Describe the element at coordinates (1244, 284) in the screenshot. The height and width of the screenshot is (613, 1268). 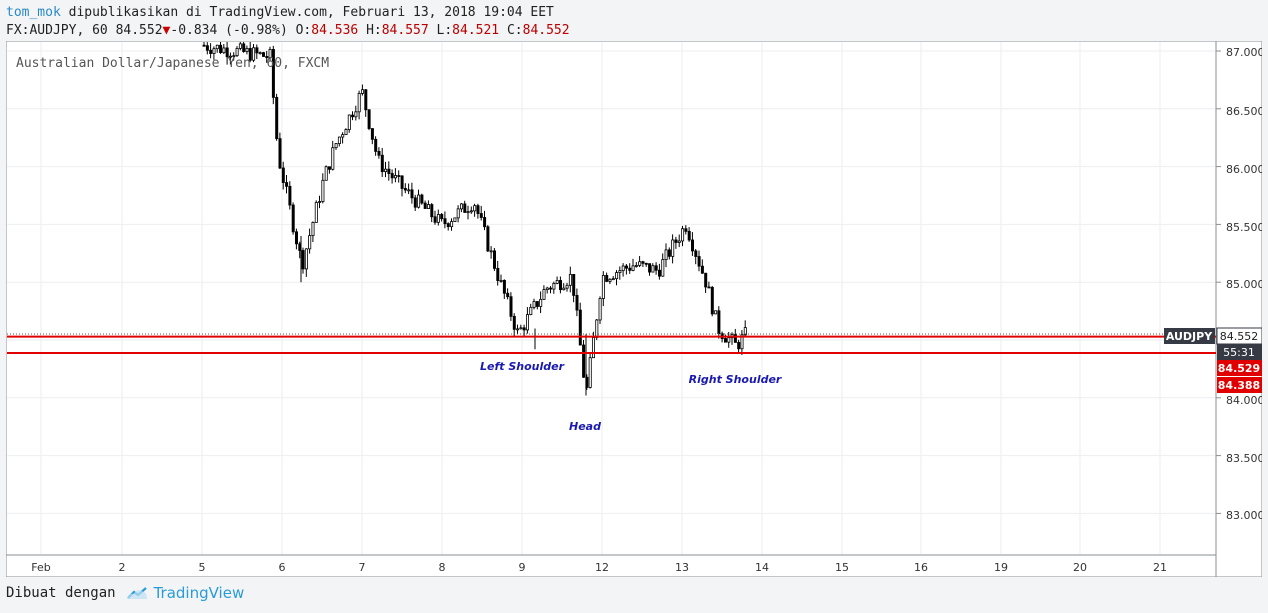
I see `price-tick-label: 85.000` at that location.